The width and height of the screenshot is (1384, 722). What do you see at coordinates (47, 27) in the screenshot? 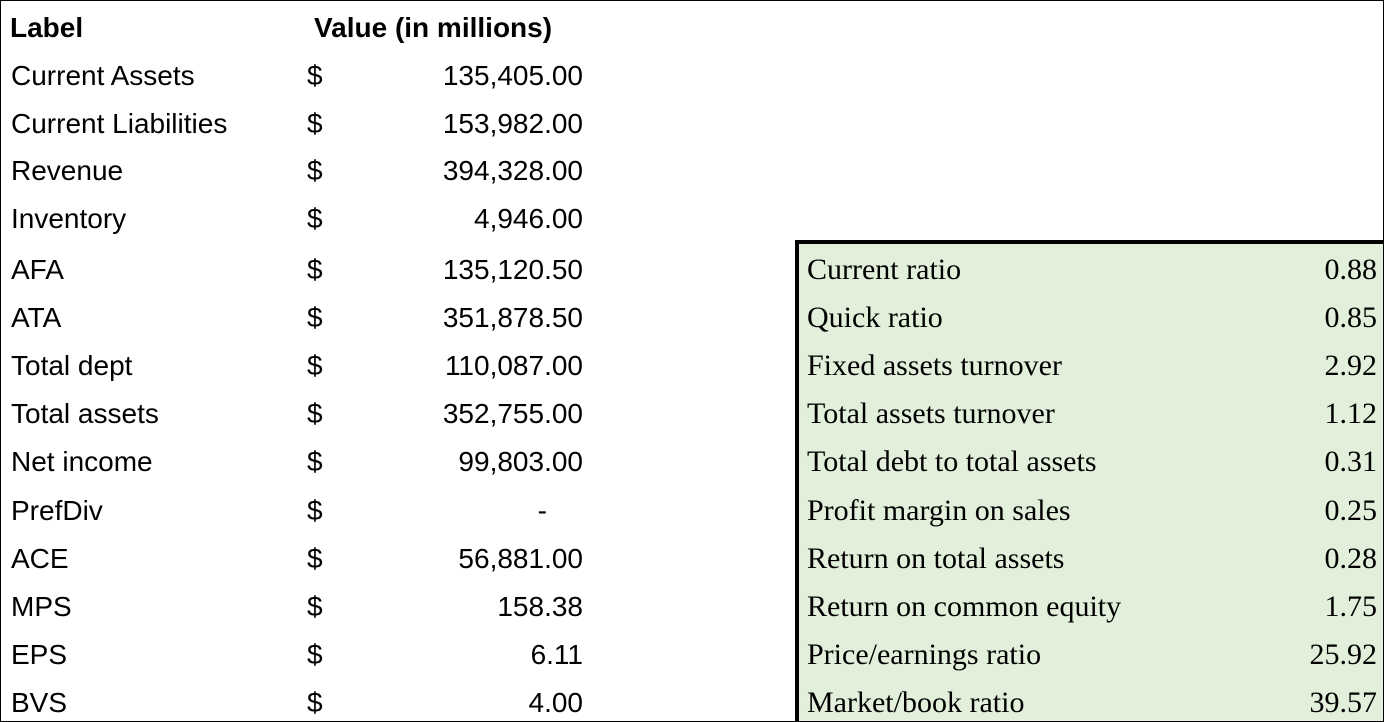
I see `header-label: Label` at bounding box center [47, 27].